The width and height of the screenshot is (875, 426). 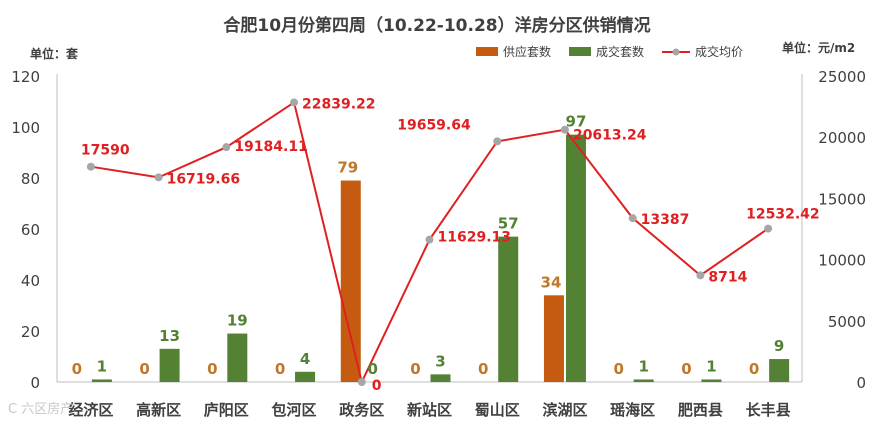 What do you see at coordinates (105, 151) in the screenshot?
I see `price-label: 17590` at bounding box center [105, 151].